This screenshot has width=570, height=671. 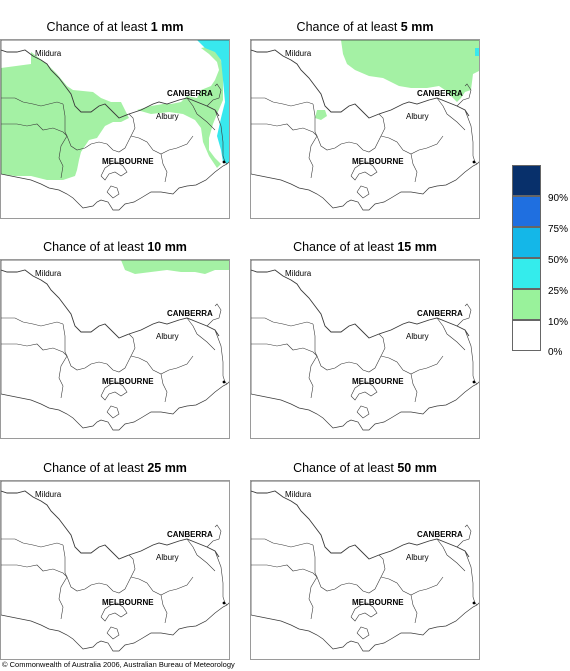 I want to click on panel-title-amount: 10 mm, so click(x=167, y=247).